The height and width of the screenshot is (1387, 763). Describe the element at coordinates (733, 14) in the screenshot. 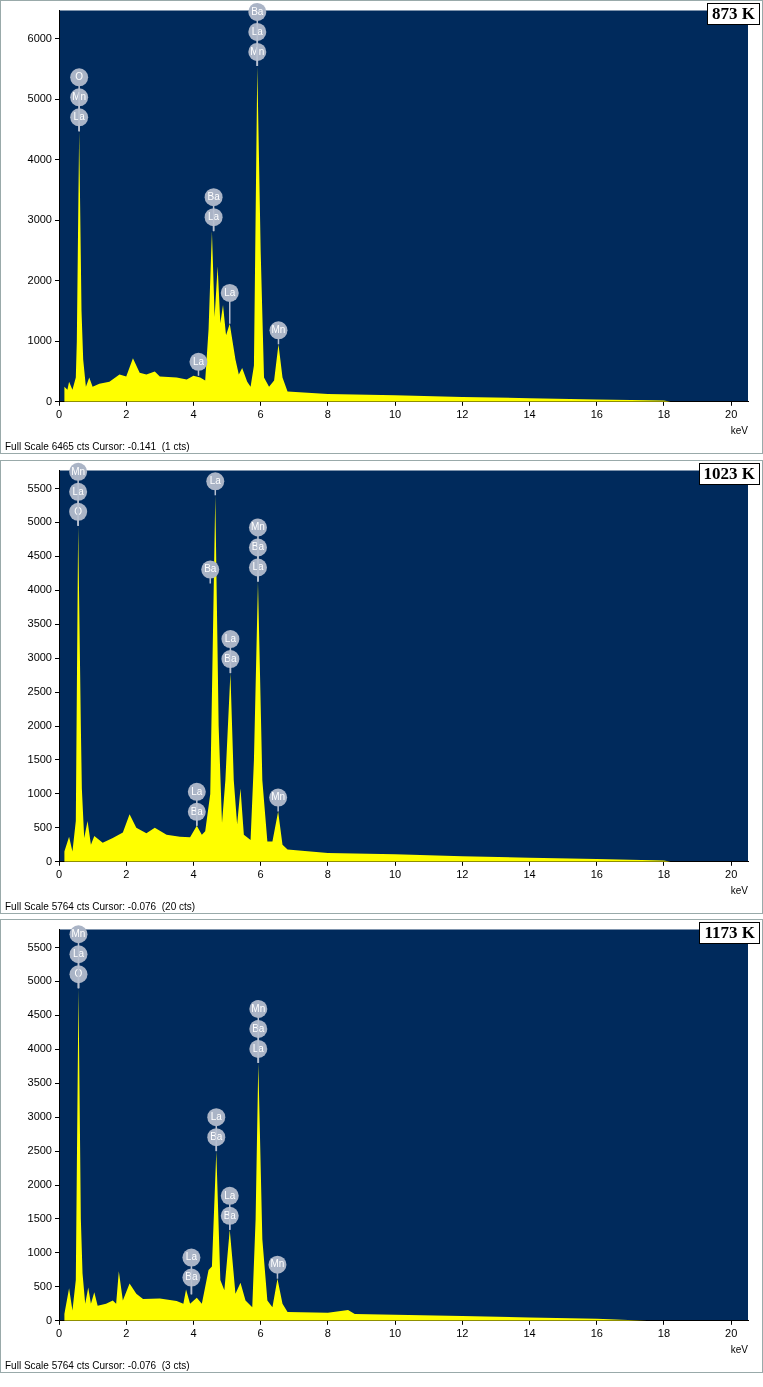

I see `chart-title: 873 K` at that location.